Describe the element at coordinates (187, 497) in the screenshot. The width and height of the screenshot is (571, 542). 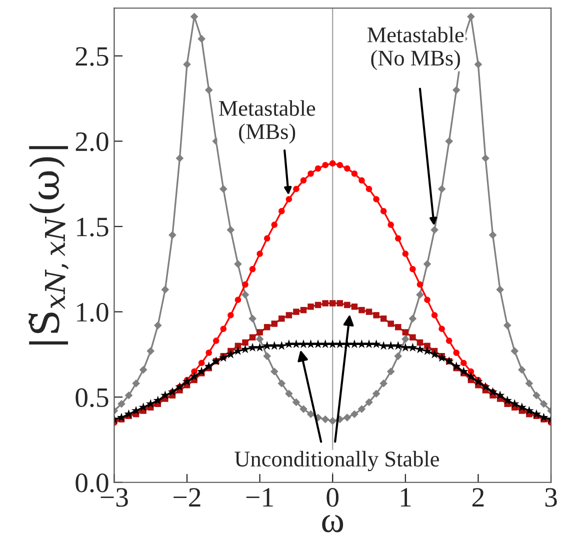
I see `x-tick-label: −2` at that location.